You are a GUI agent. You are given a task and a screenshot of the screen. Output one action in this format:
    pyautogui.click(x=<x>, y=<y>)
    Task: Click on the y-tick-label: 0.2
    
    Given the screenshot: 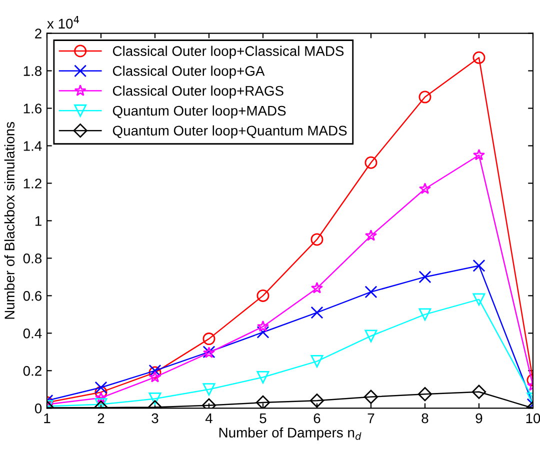 What is the action you would take?
    pyautogui.click(x=32, y=371)
    